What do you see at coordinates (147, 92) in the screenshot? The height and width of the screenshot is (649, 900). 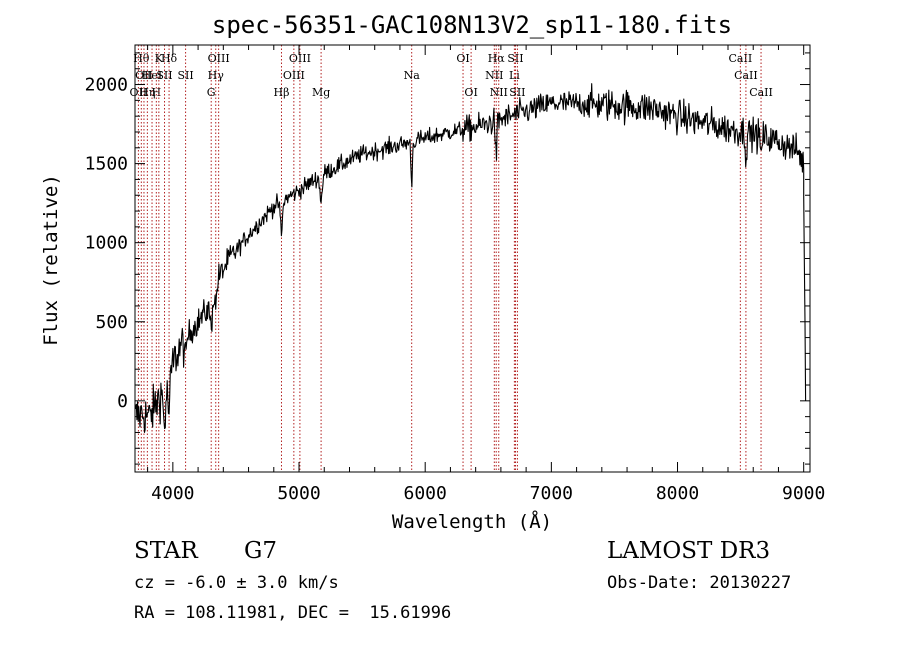 I see `marker-label: Hη` at bounding box center [147, 92].